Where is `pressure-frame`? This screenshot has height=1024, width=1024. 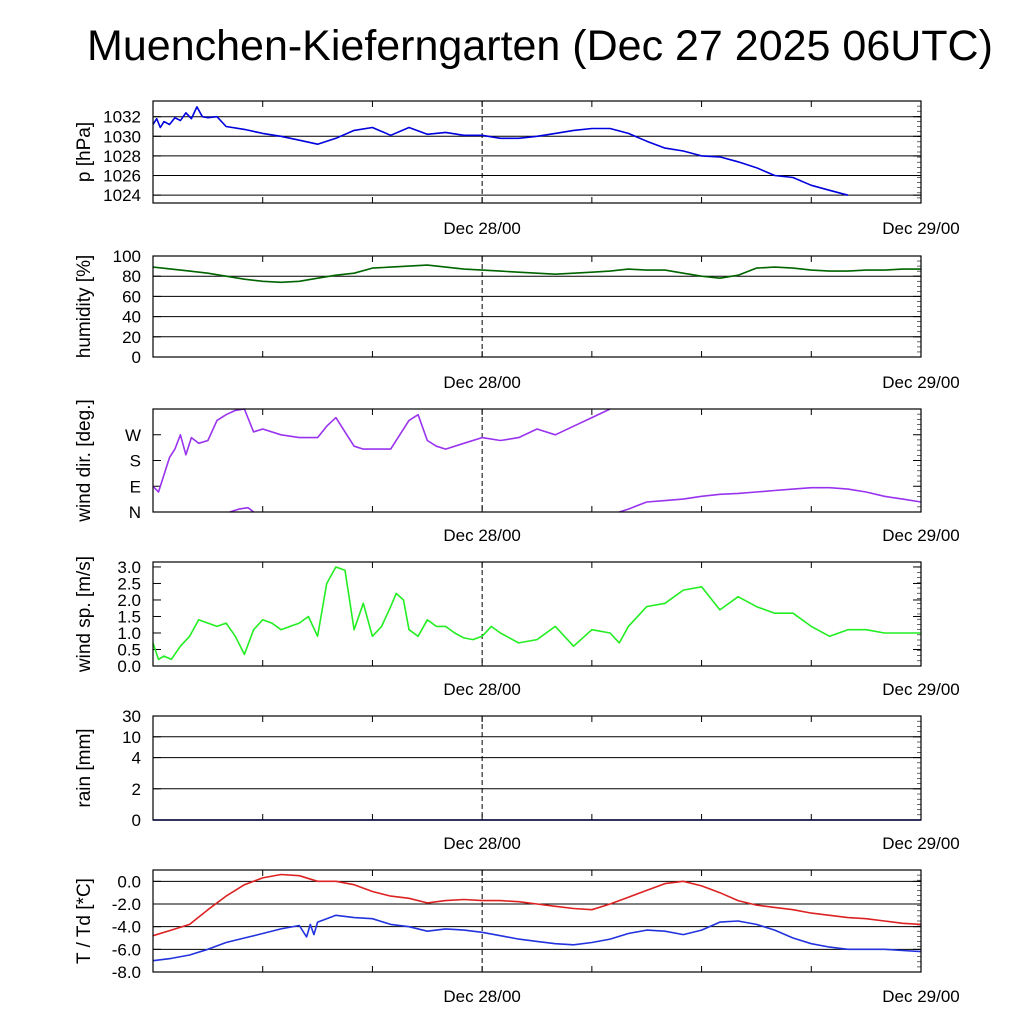 pressure-frame is located at coordinates (537, 152).